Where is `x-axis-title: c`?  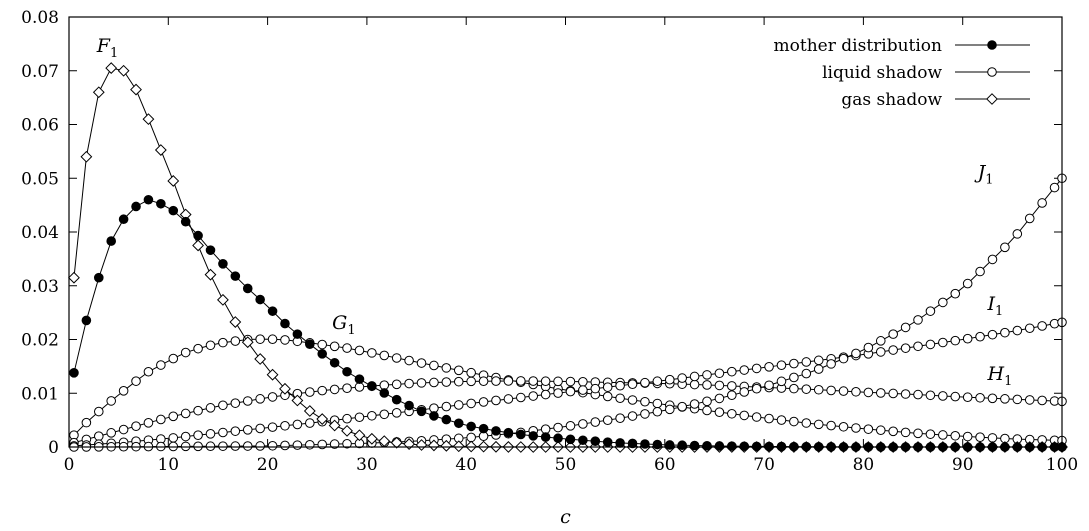 x-axis-title: c is located at coordinates (565, 517).